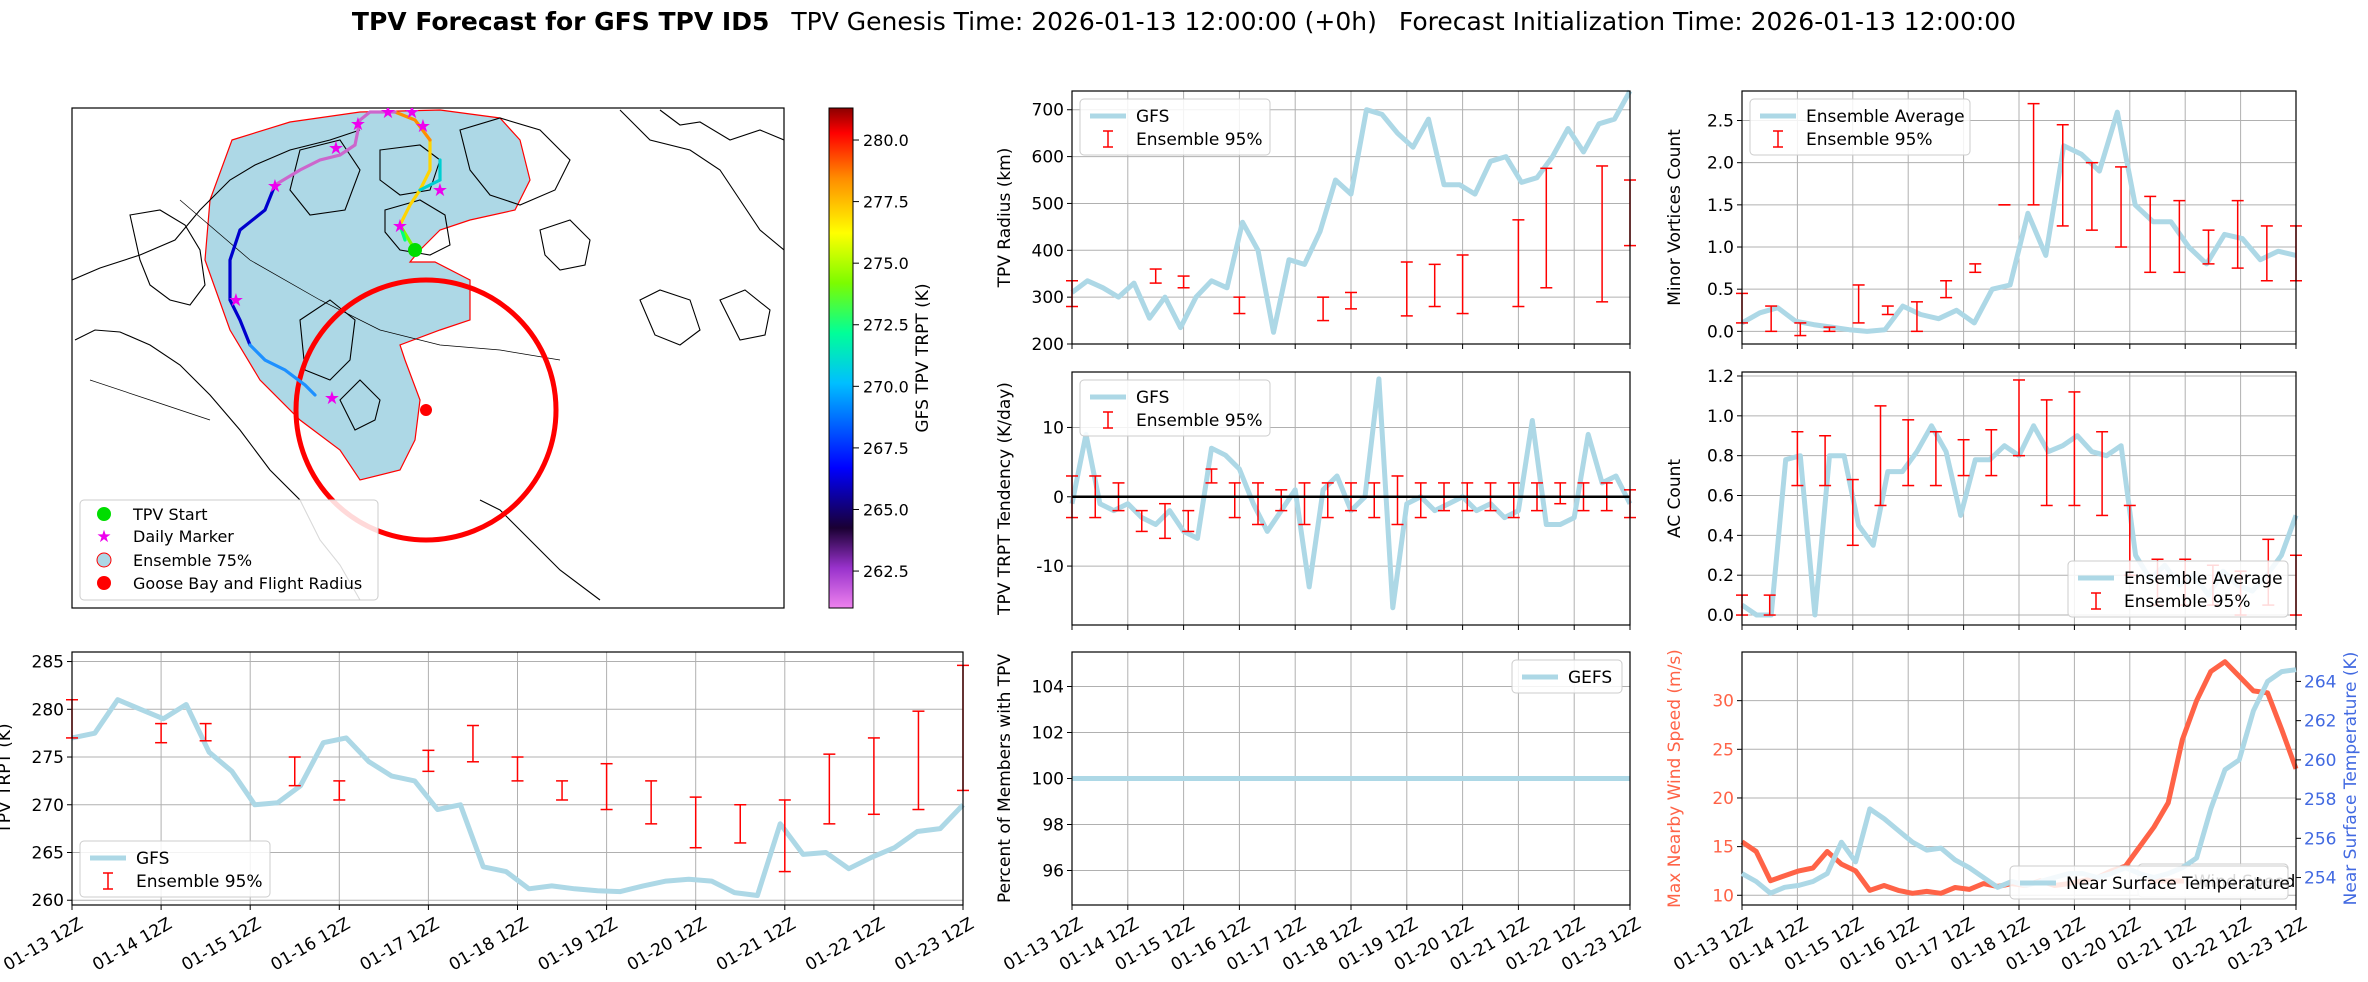 The image size is (2368, 982). What do you see at coordinates (886, 386) in the screenshot?
I see `colorbar-tick-label: 270.0` at bounding box center [886, 386].